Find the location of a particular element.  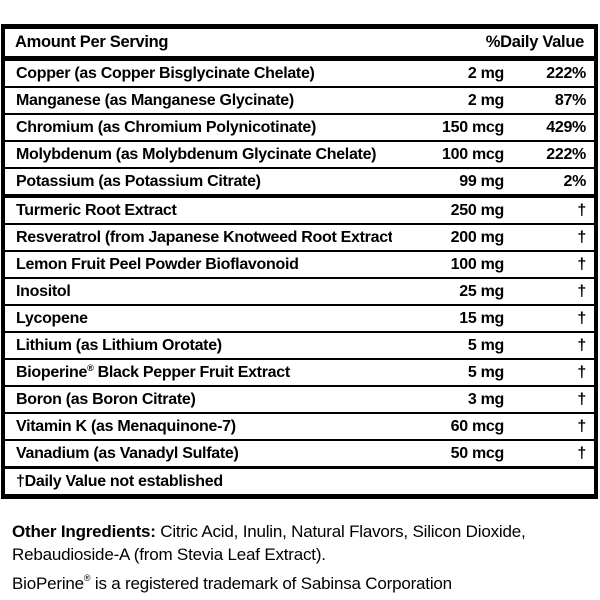

ingredient-name: Potassium (as Potassium Citrate) is located at coordinates (138, 181).